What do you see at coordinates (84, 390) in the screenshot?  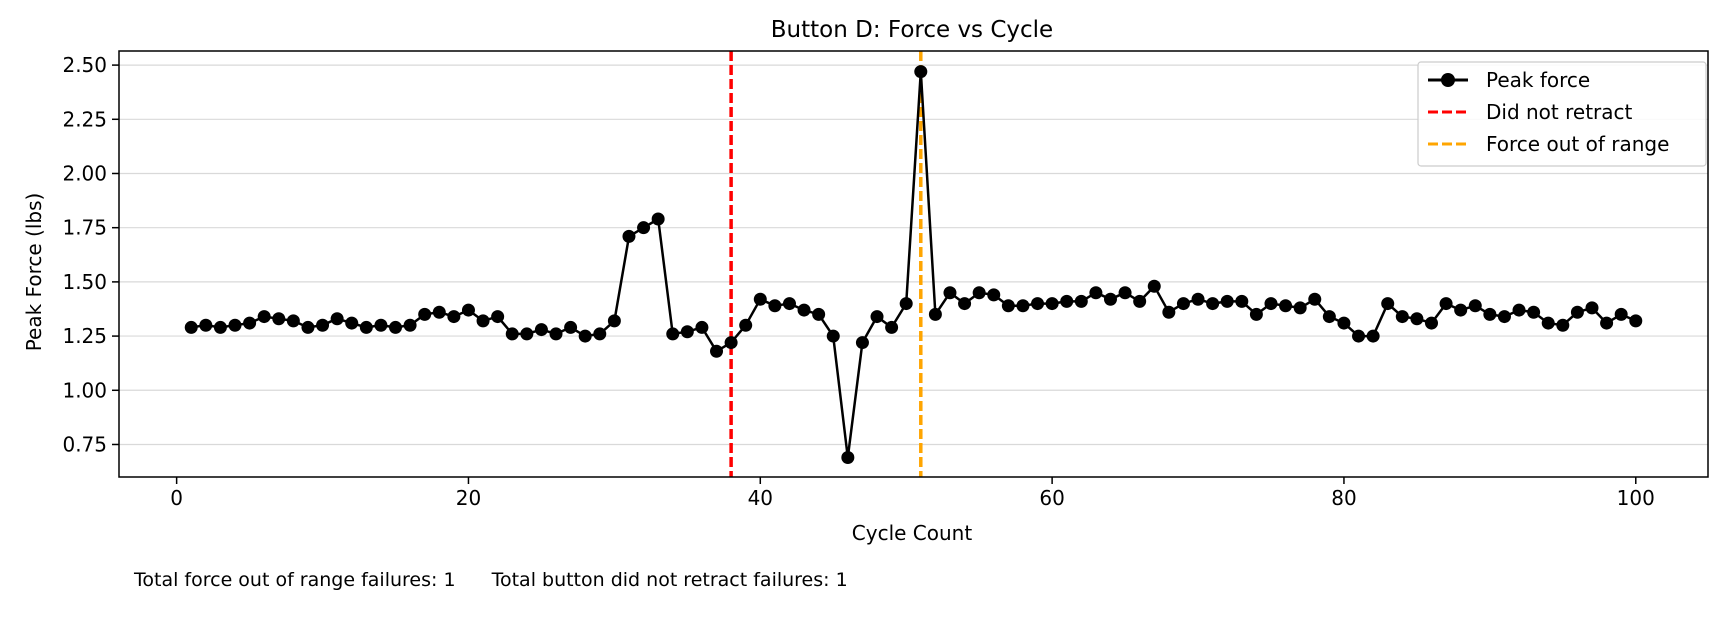 I see `y-tick-label: 1.00` at bounding box center [84, 390].